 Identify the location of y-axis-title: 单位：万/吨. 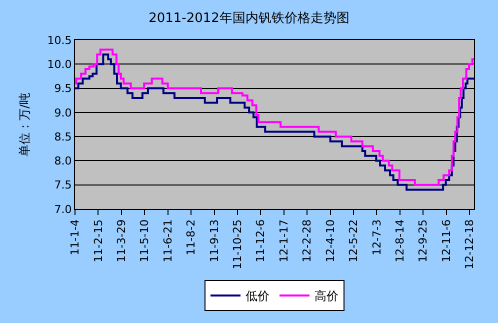
(25, 124).